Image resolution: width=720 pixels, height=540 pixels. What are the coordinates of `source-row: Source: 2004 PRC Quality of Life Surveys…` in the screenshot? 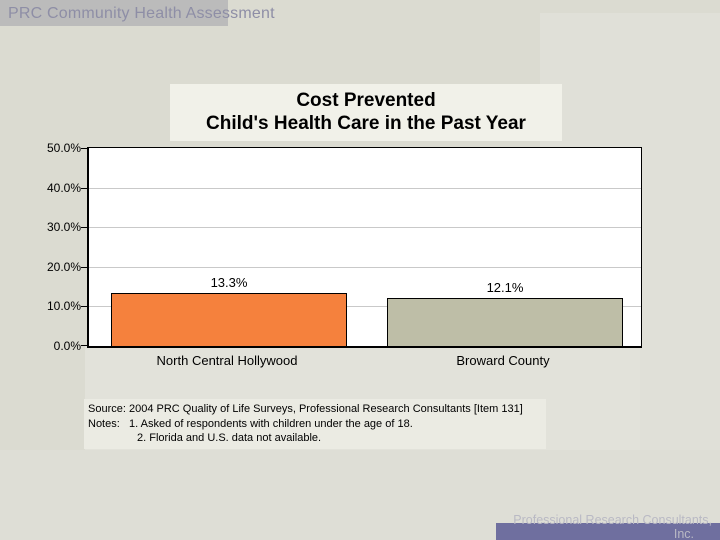 It's located at (315, 409).